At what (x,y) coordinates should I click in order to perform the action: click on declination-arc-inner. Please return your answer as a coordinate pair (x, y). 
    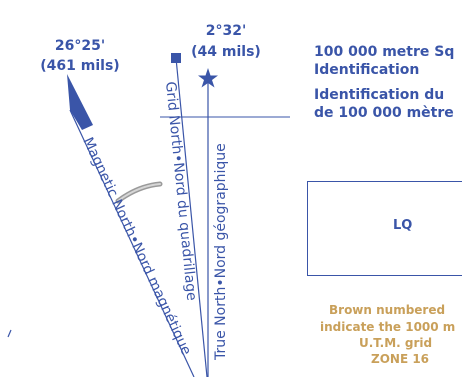
    Looking at the image, I should click on (139, 192).